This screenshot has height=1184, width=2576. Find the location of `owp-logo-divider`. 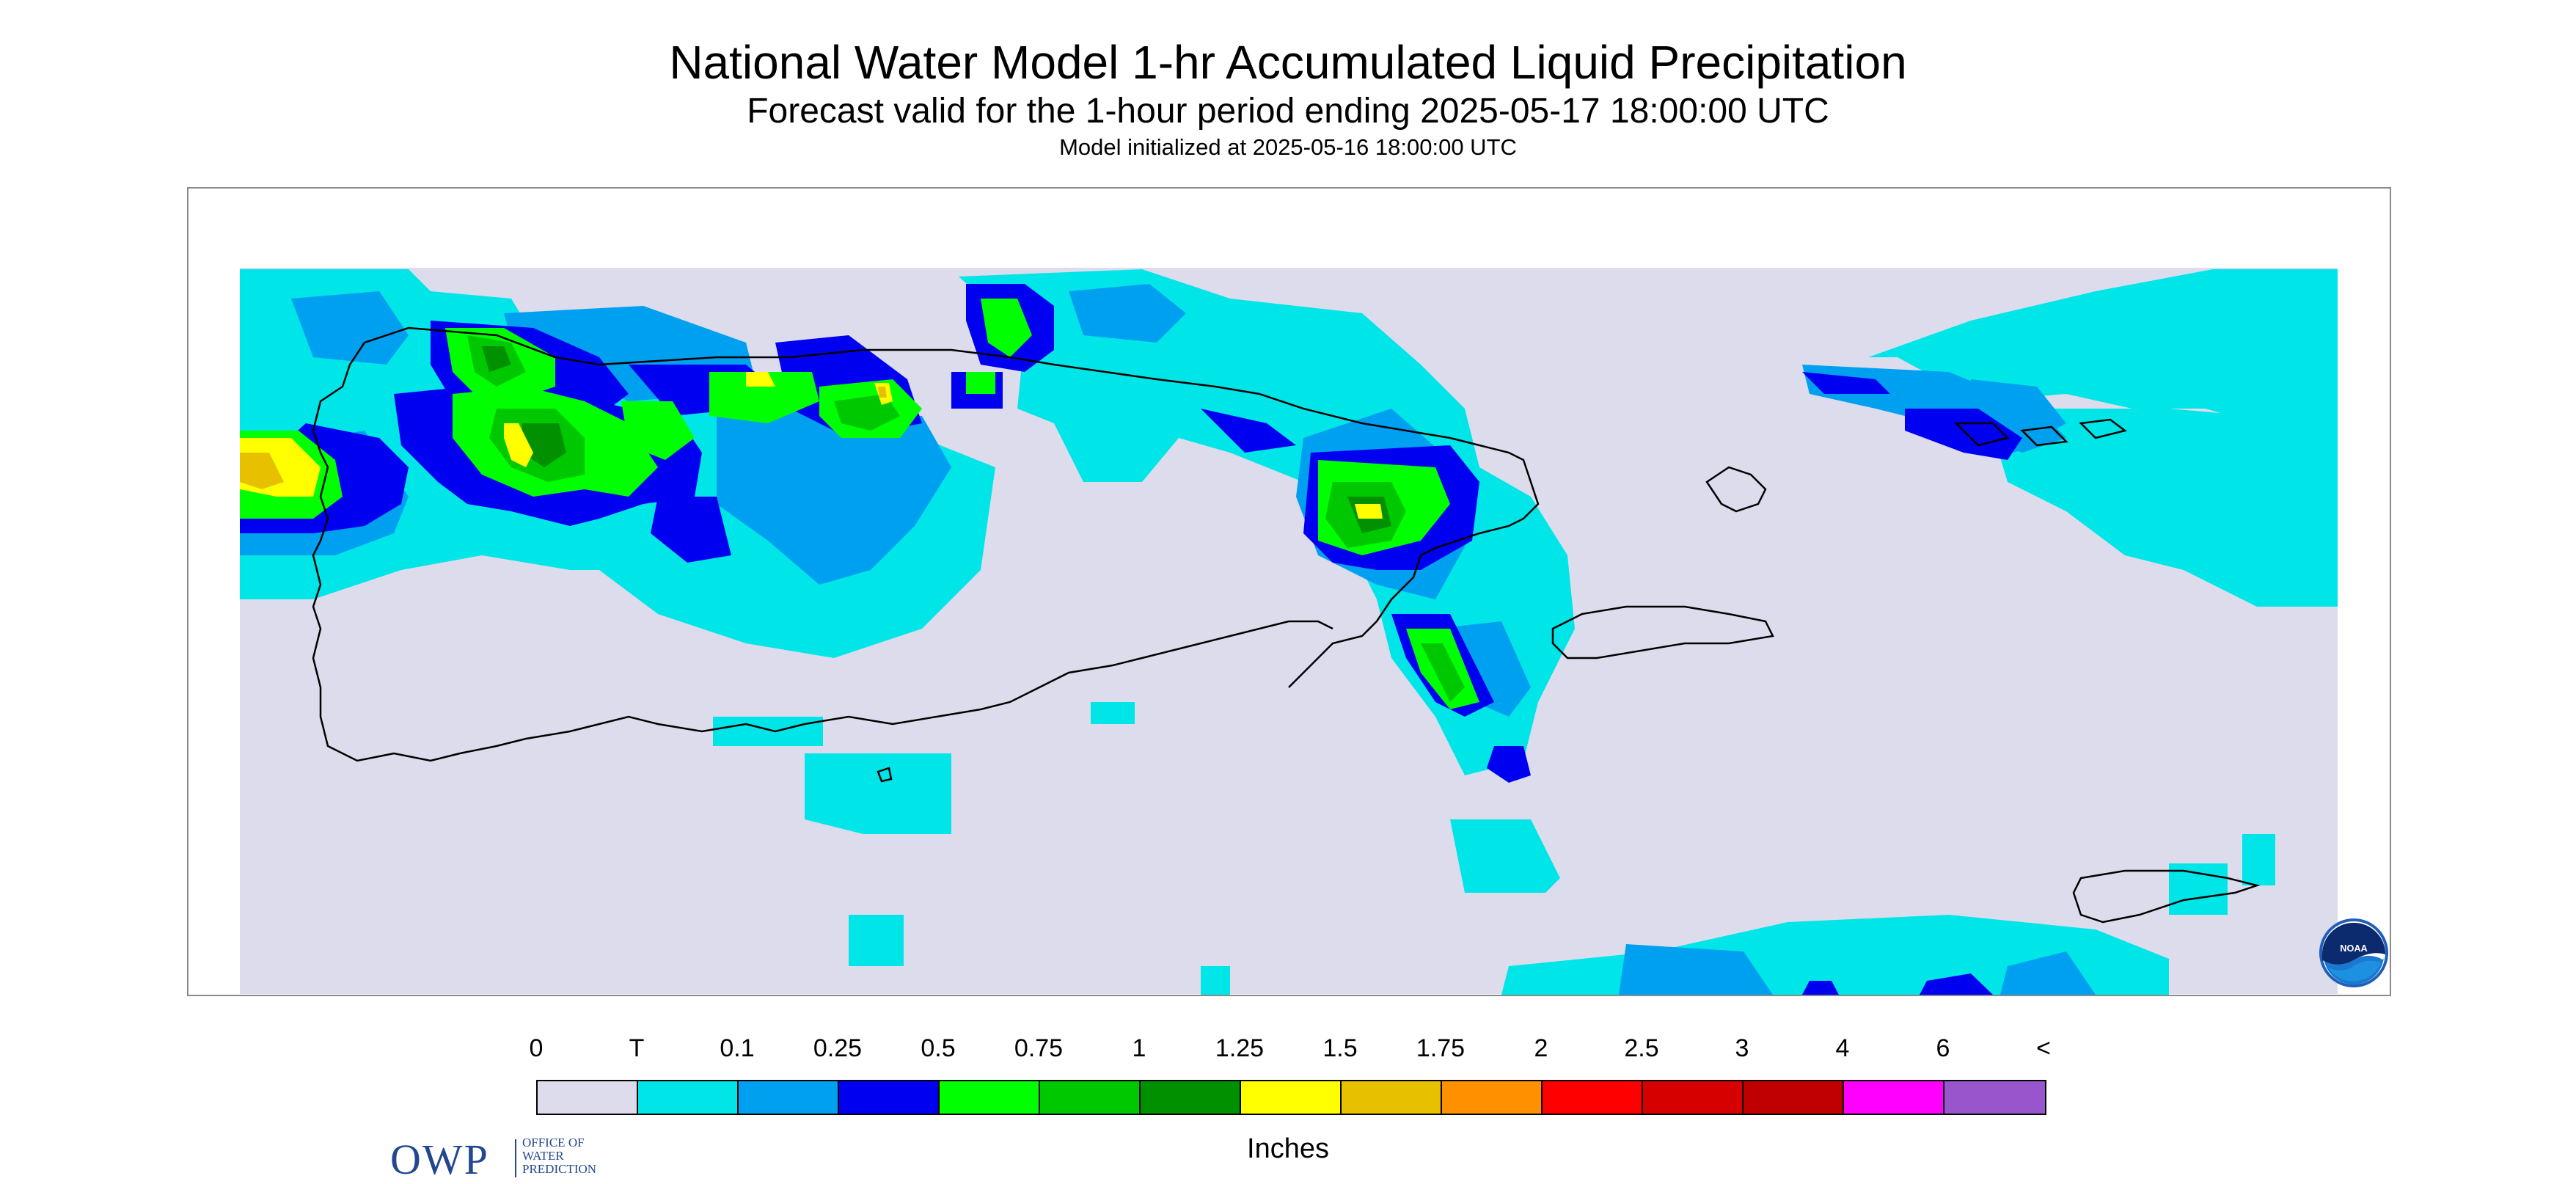

owp-logo-divider is located at coordinates (515, 1158).